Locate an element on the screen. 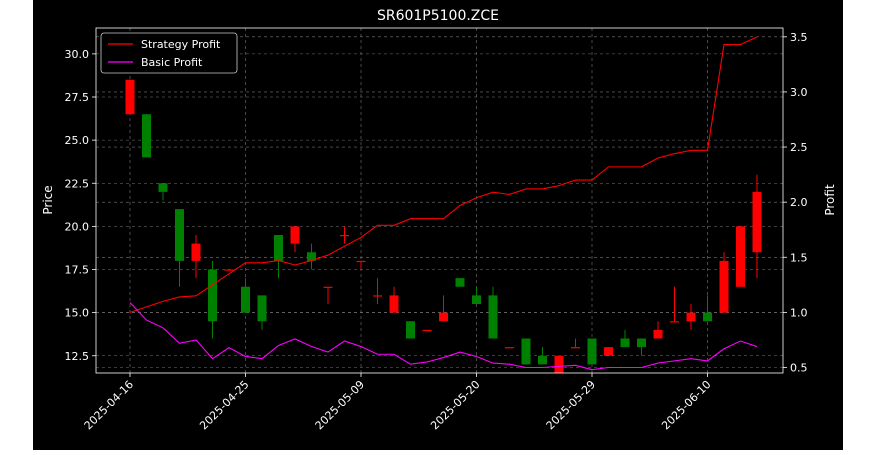 This screenshot has height=455, width=878. y-tick-label: 27.5 is located at coordinates (77, 97).